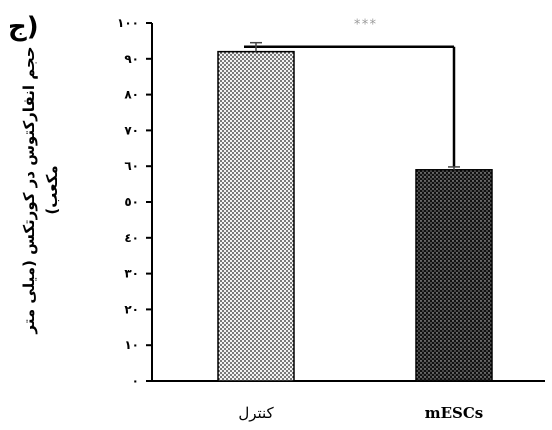 The image size is (552, 430). I want to click on y-tick-label: ٨٠, so click(131, 95).